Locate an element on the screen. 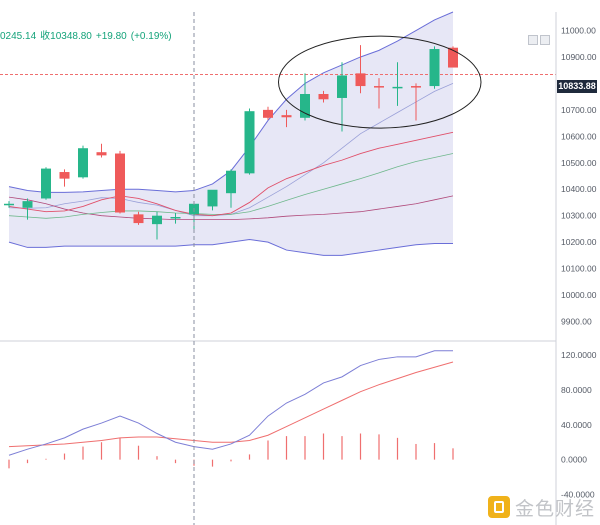 Image resolution: width=600 pixels, height=525 pixels. price-tick-label: 10600.00 is located at coordinates (579, 136).